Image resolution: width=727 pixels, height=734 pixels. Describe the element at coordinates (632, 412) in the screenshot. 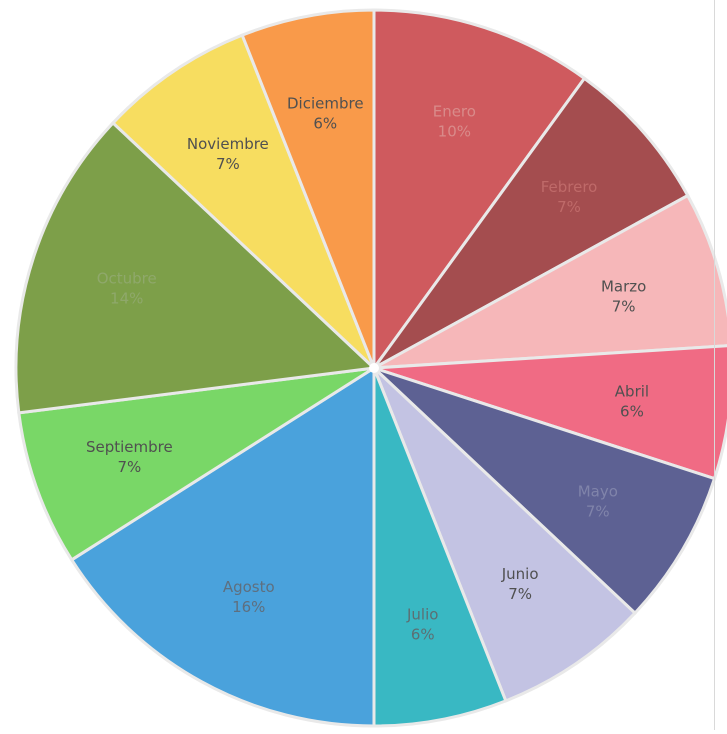

I see `slice-percent-abril: 6%` at that location.